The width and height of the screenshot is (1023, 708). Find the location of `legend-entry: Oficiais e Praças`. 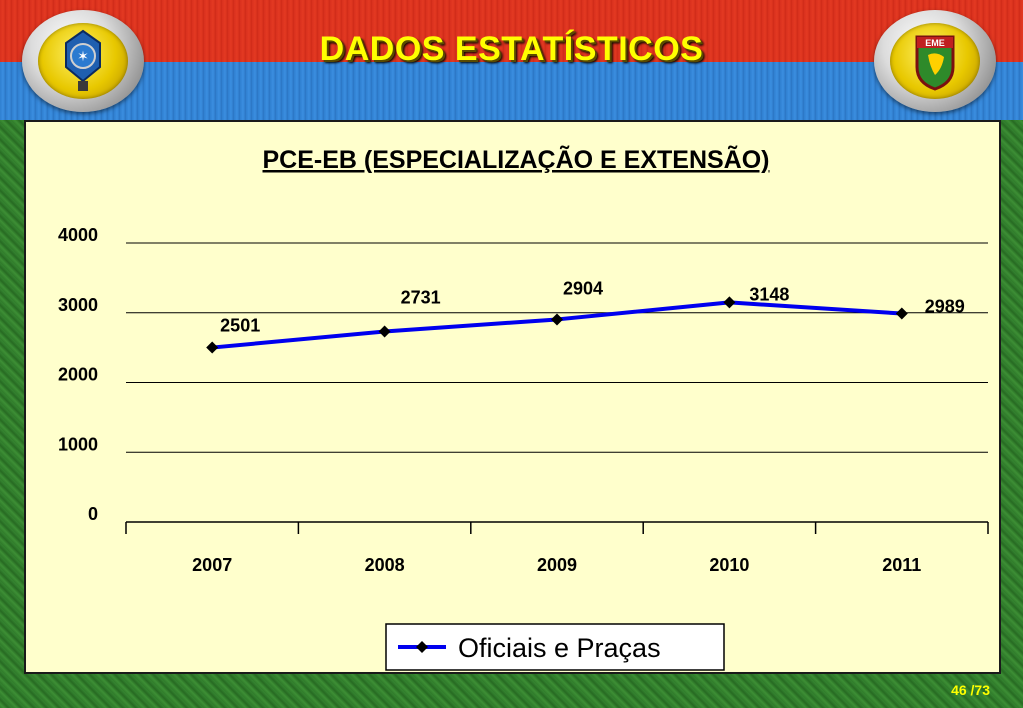

legend-entry: Oficiais e Praças is located at coordinates (559, 648).